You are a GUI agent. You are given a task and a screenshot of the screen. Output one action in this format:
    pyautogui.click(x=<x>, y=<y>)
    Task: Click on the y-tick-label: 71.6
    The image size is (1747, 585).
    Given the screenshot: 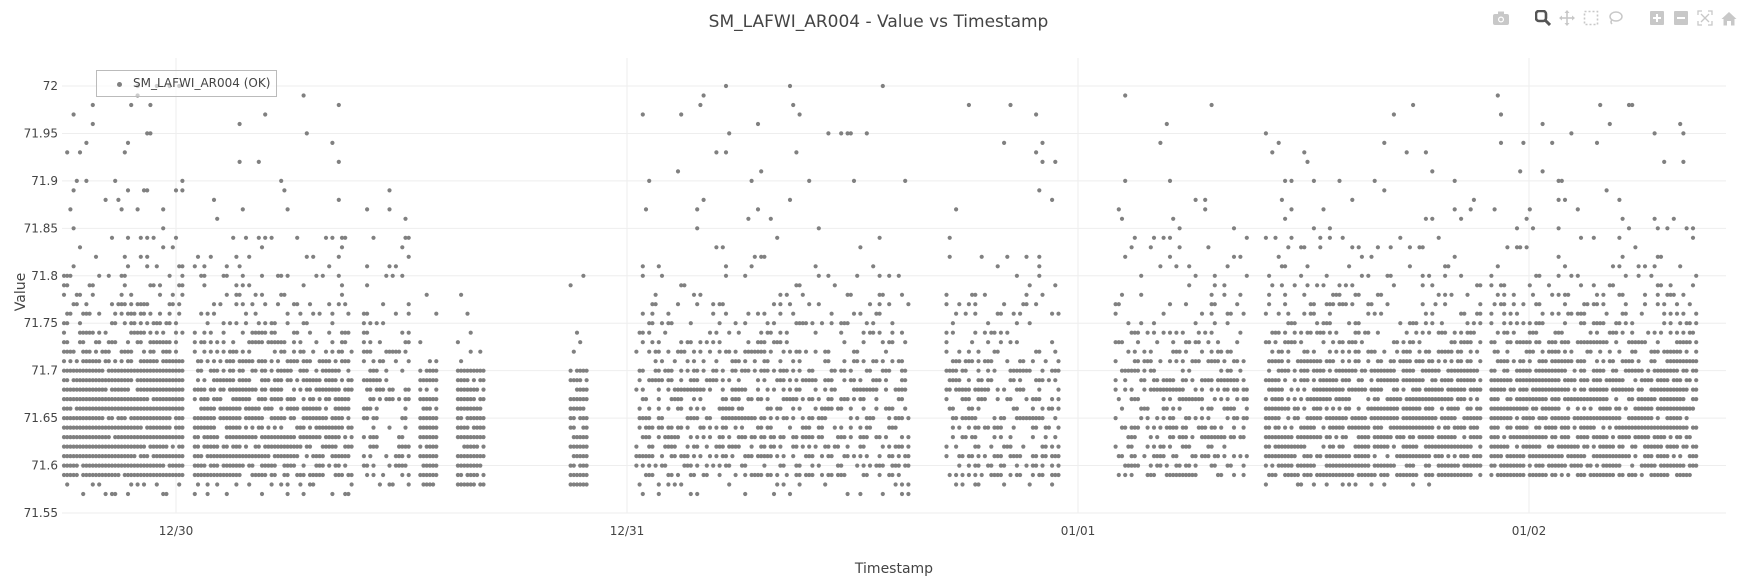 What is the action you would take?
    pyautogui.click(x=44, y=466)
    